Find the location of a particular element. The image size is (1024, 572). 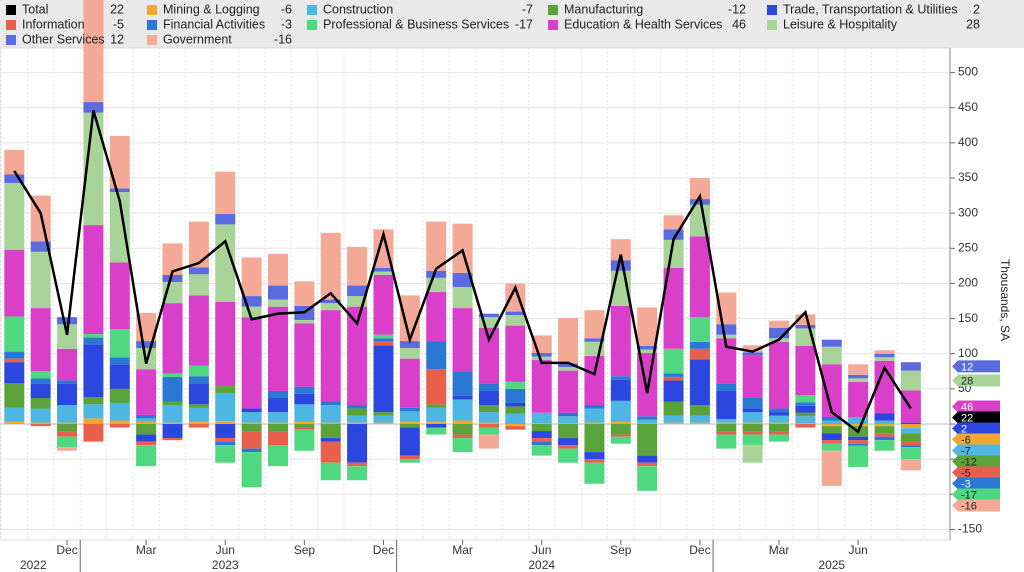

legend-label: Government is located at coordinates (197, 39).